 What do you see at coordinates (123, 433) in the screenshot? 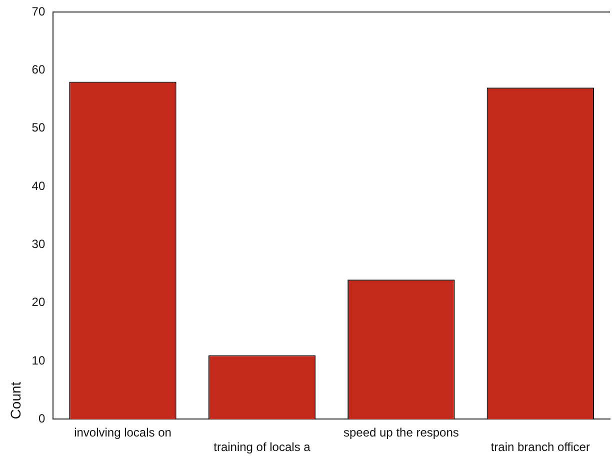
I see `x-tick-label: involving locals on` at bounding box center [123, 433].